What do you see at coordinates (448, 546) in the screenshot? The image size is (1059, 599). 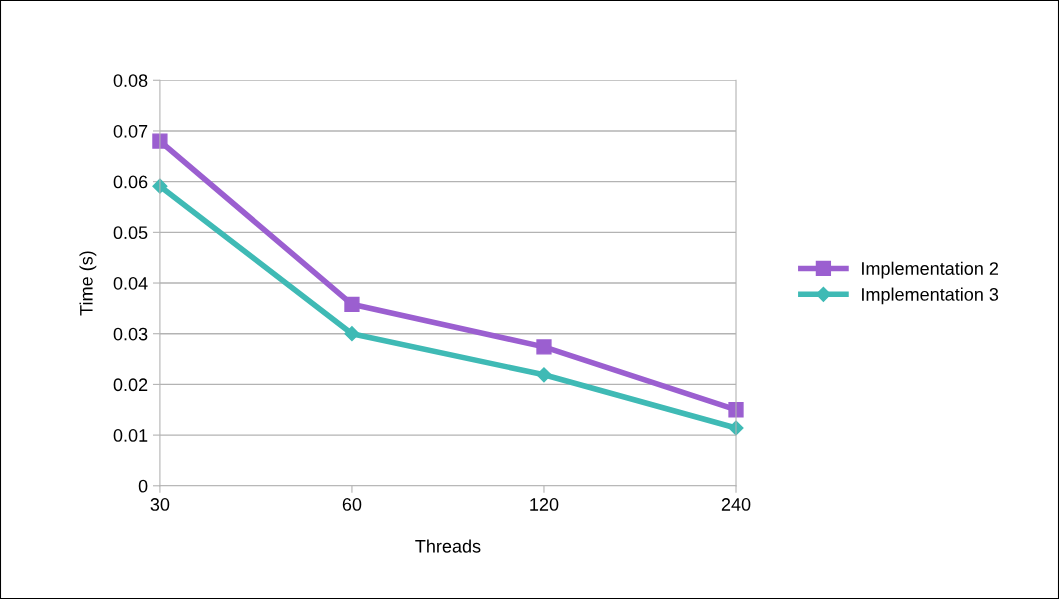 I see `x-axis-title: Threads` at bounding box center [448, 546].